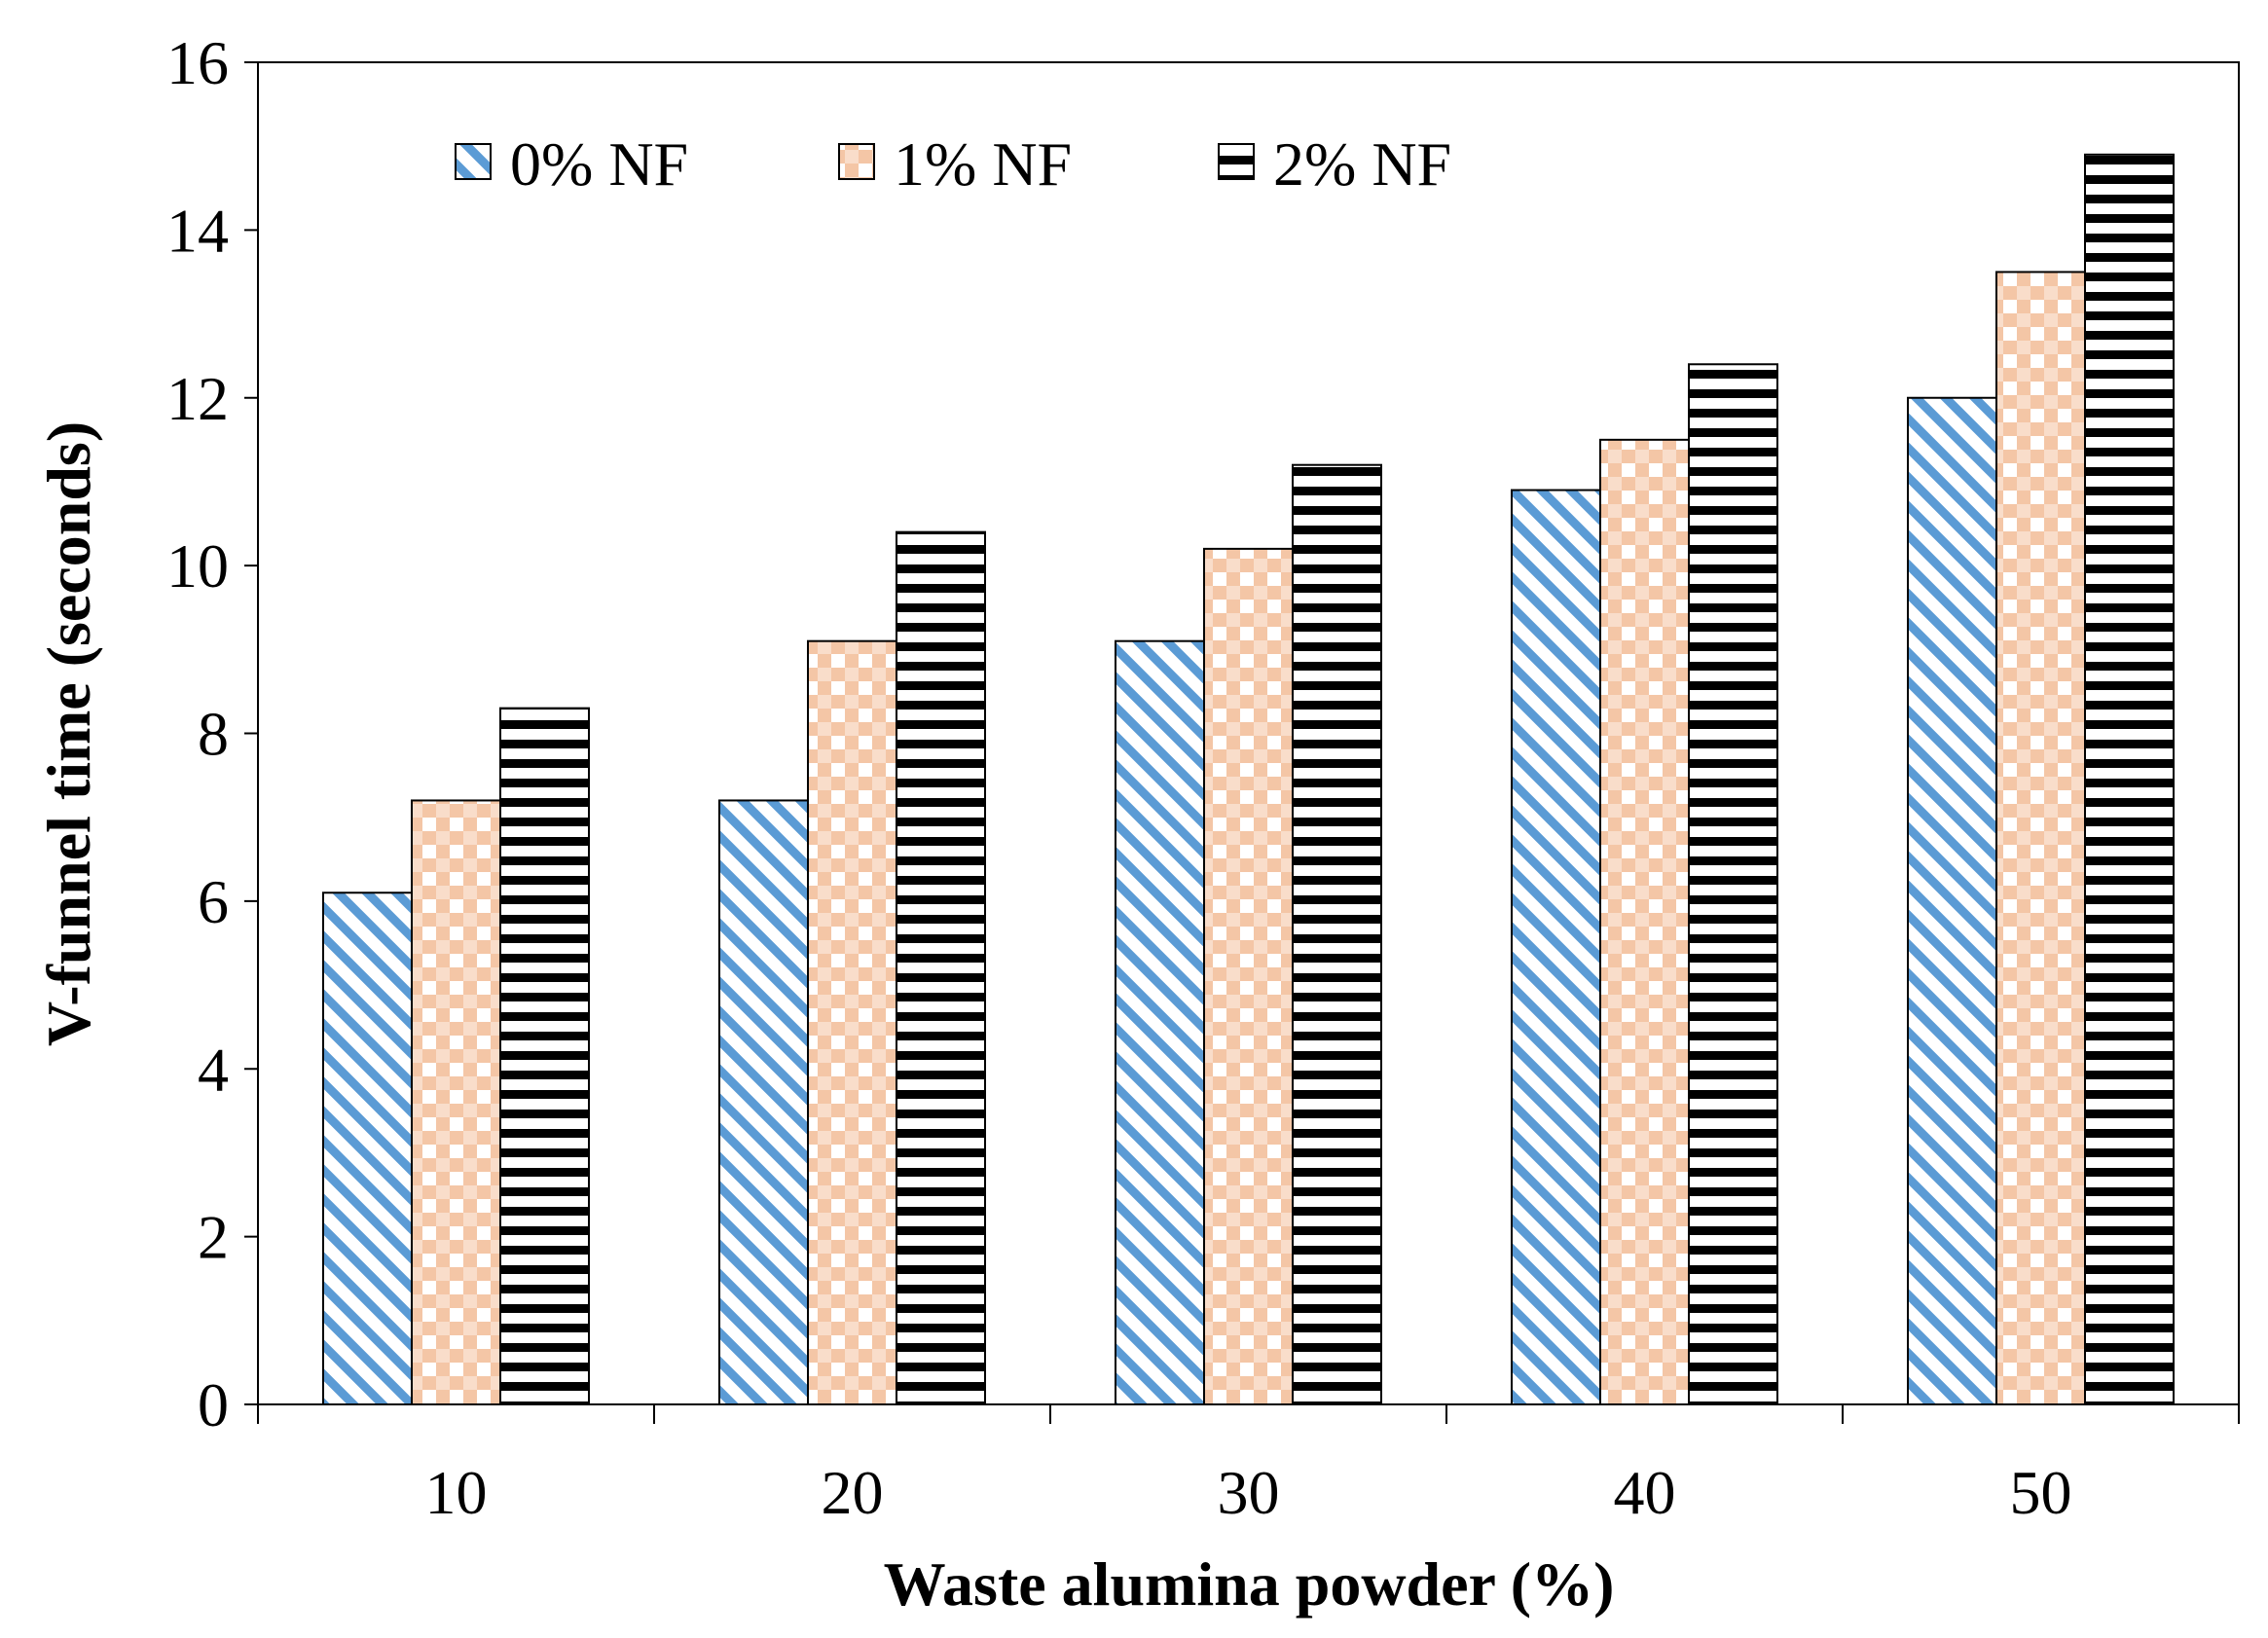  I want to click on bar-1-nf30, so click(1248, 976).